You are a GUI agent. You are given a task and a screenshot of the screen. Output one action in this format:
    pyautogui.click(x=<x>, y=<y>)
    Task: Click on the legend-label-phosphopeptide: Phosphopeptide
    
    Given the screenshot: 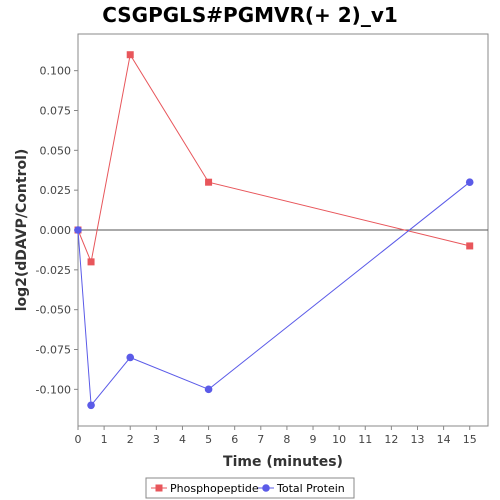 What is the action you would take?
    pyautogui.click(x=214, y=488)
    